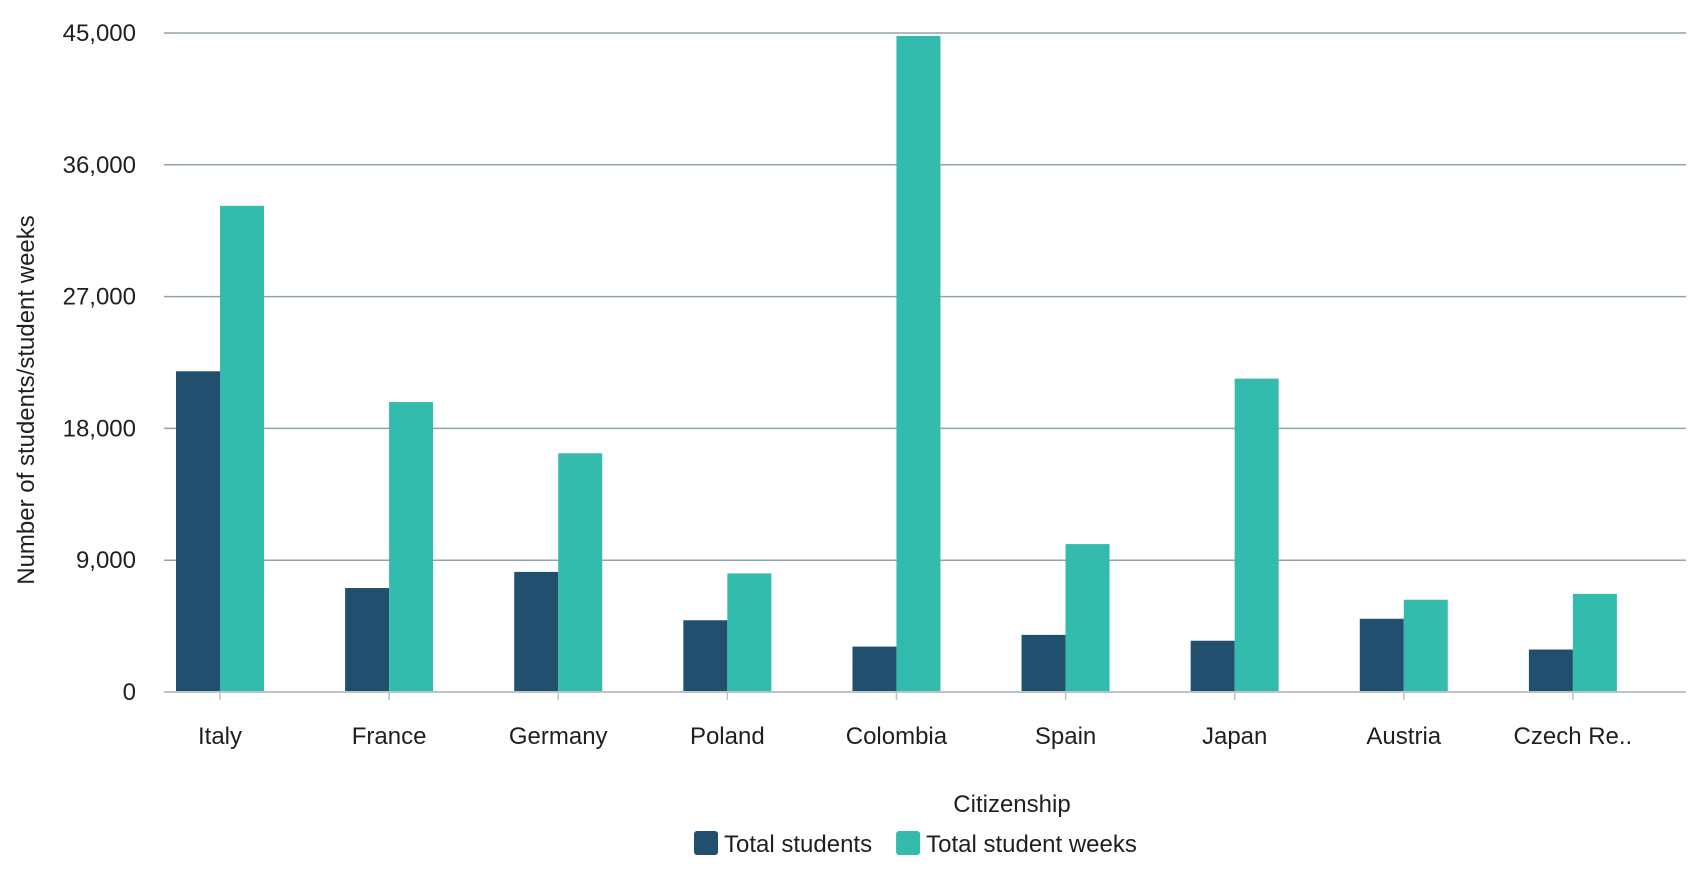 This screenshot has width=1695, height=873. Describe the element at coordinates (99, 297) in the screenshot. I see `y-tick-label: 27,000` at that location.